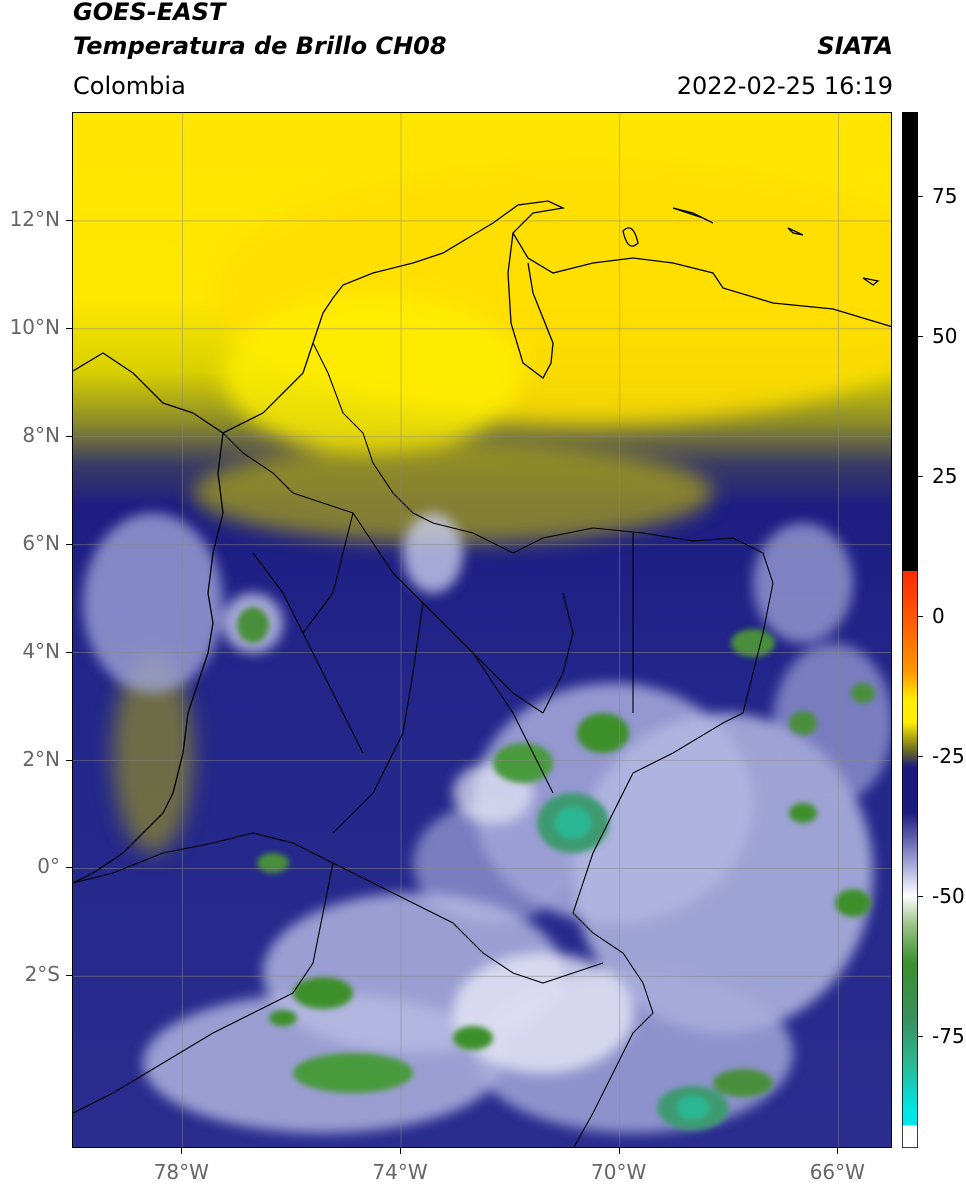 This screenshot has width=966, height=1190. Describe the element at coordinates (784, 86) in the screenshot. I see `timestamp-label: 2022-02-25 16:19` at that location.